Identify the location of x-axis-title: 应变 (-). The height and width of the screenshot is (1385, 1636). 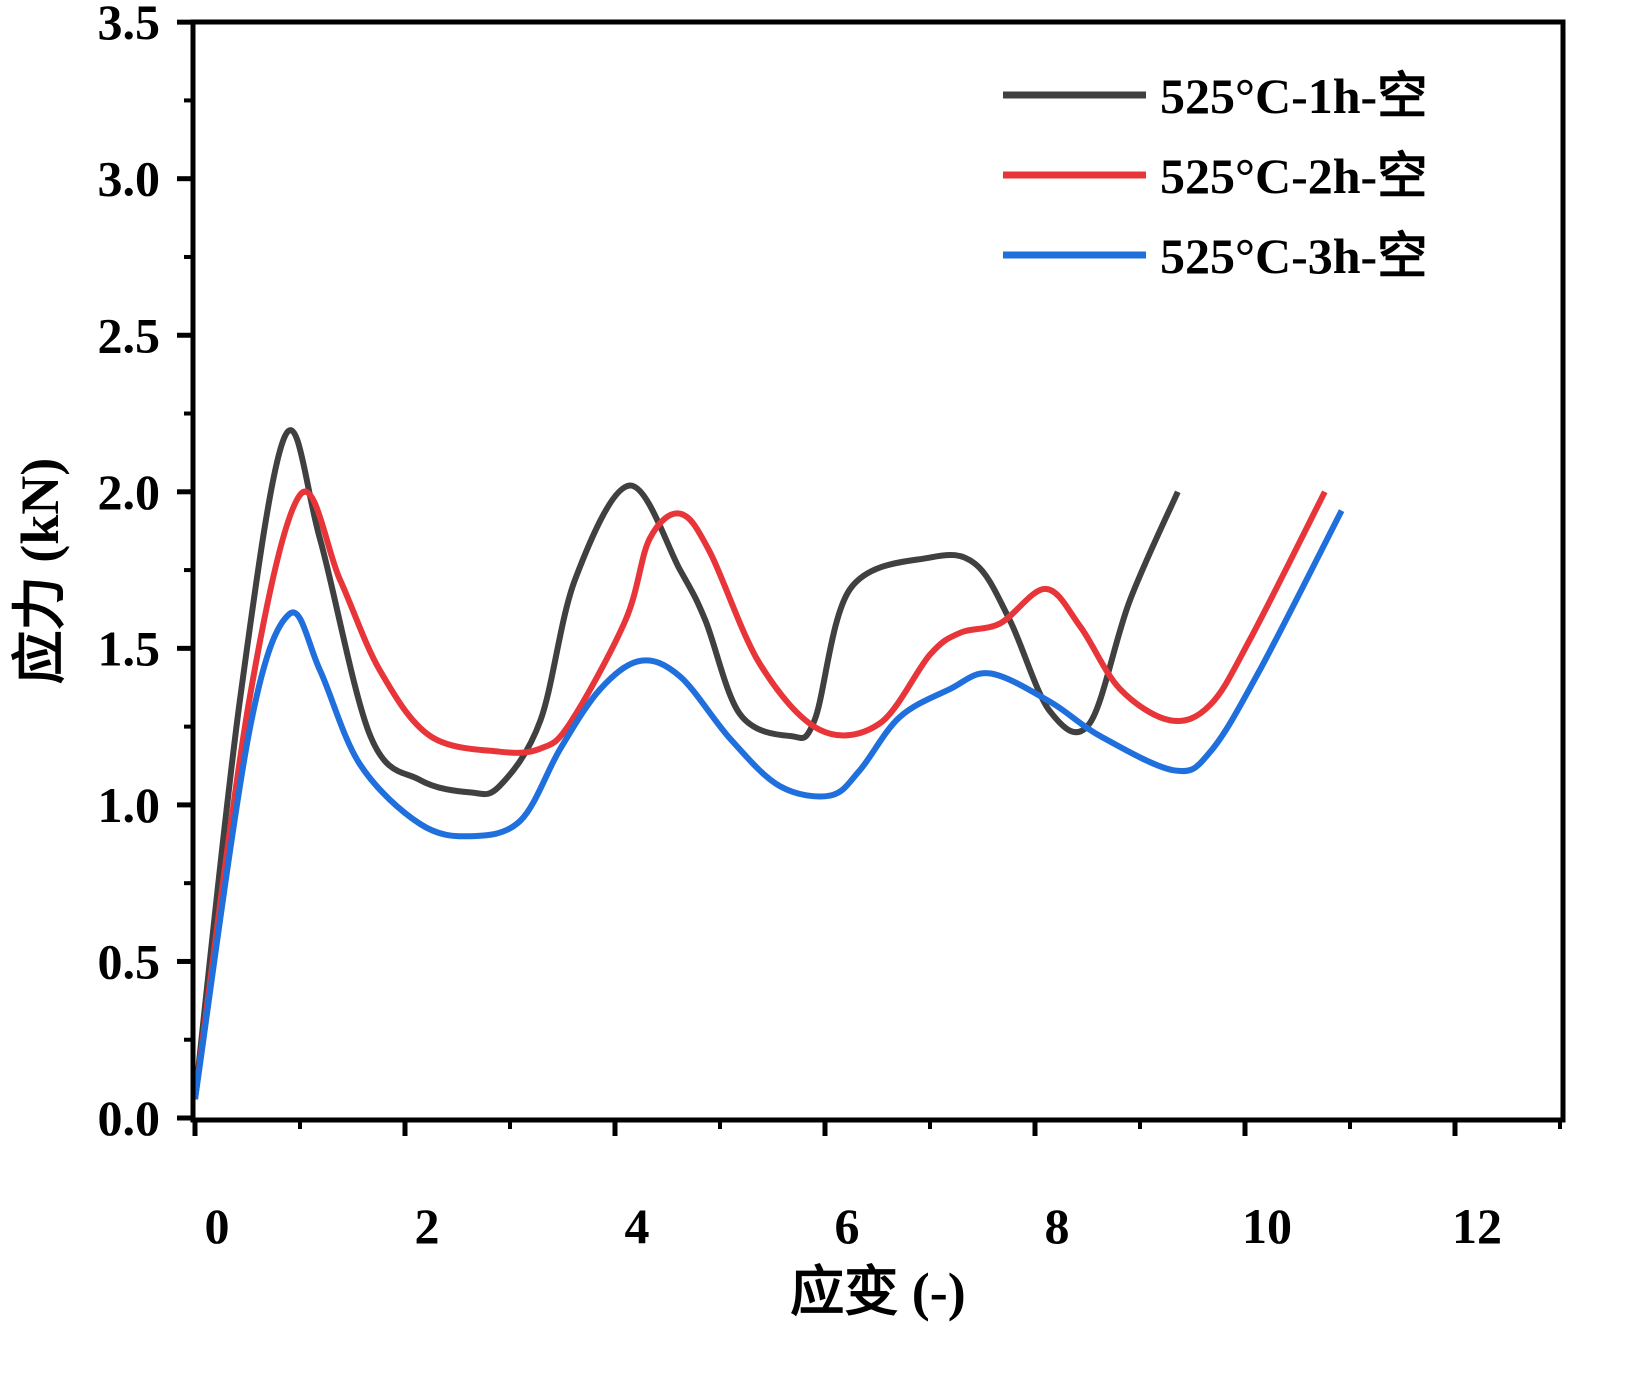
(877, 1292).